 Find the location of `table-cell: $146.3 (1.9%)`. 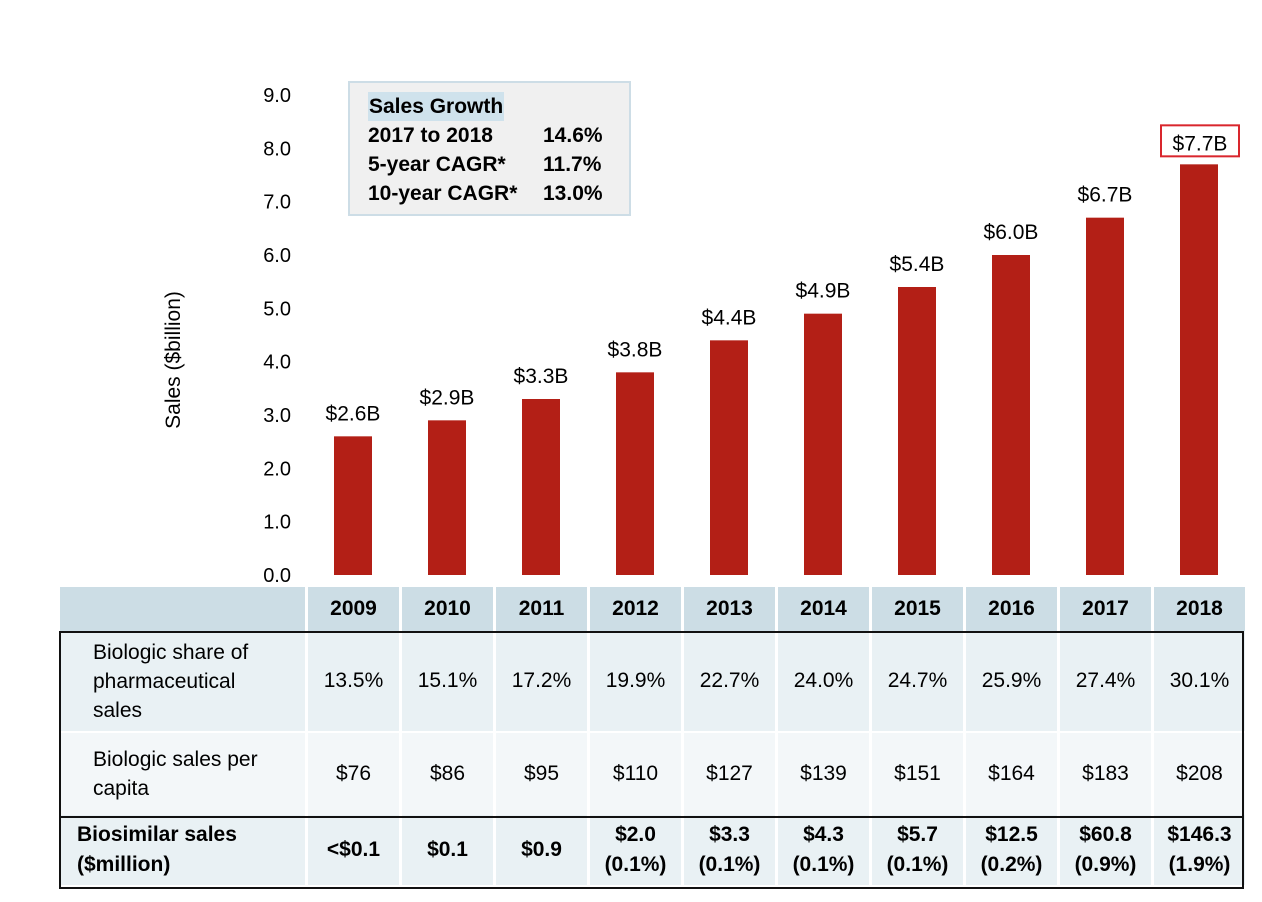

table-cell: $146.3 (1.9%) is located at coordinates (1200, 850).